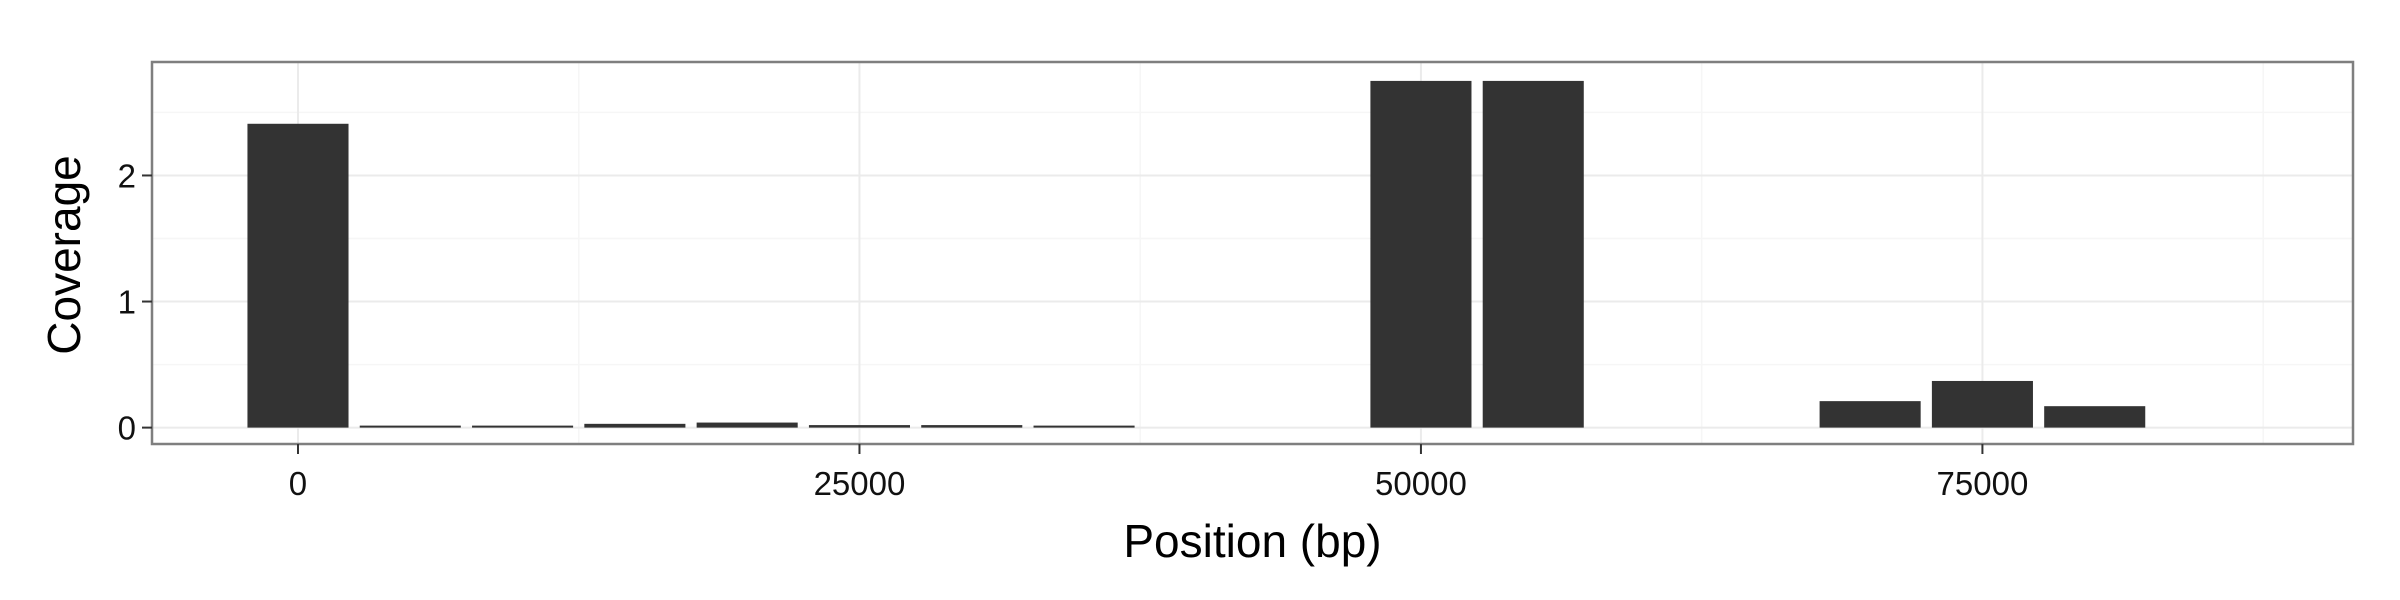 This screenshot has width=2400, height=600. Describe the element at coordinates (1421, 483) in the screenshot. I see `x-tick-label: 50000` at that location.